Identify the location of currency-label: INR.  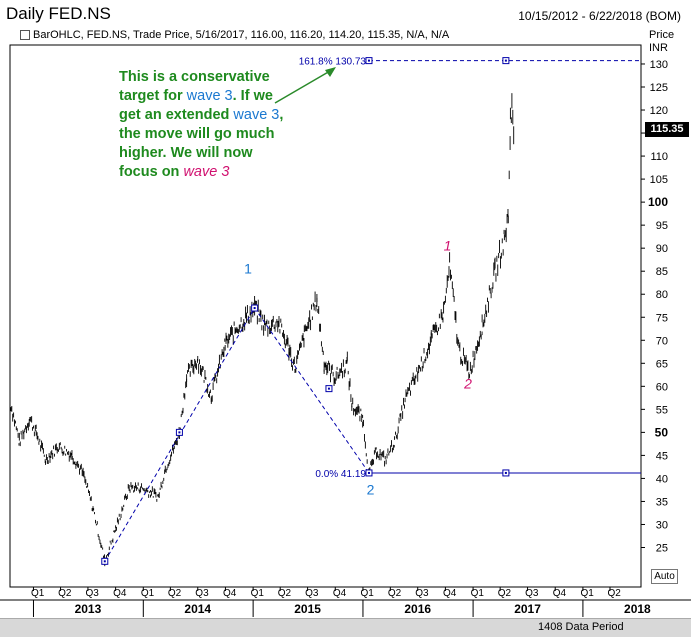
(658, 48).